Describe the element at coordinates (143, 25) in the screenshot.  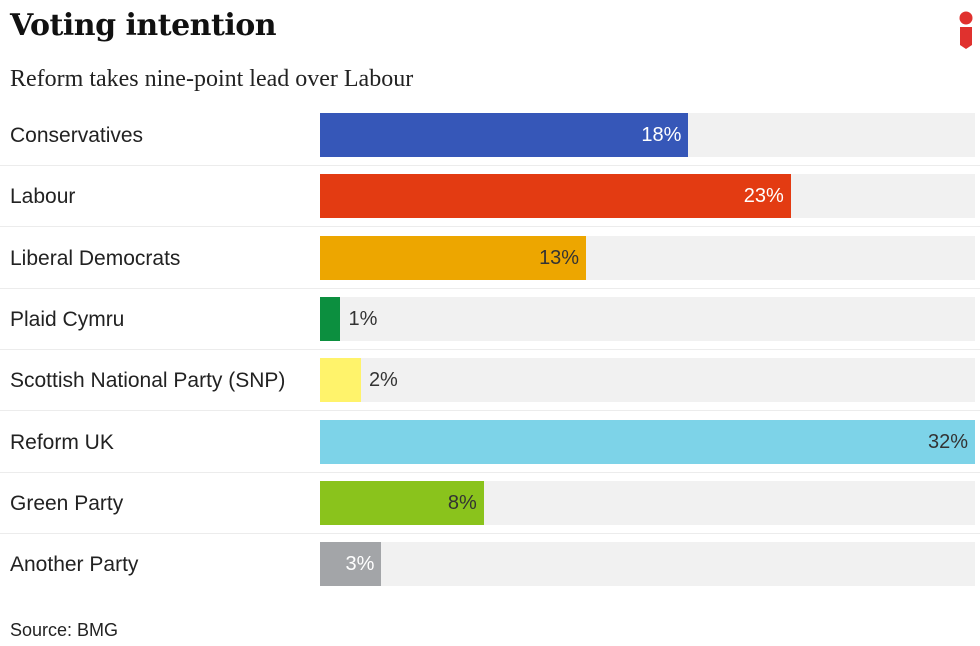
I see `chart-title: Voting intention` at that location.